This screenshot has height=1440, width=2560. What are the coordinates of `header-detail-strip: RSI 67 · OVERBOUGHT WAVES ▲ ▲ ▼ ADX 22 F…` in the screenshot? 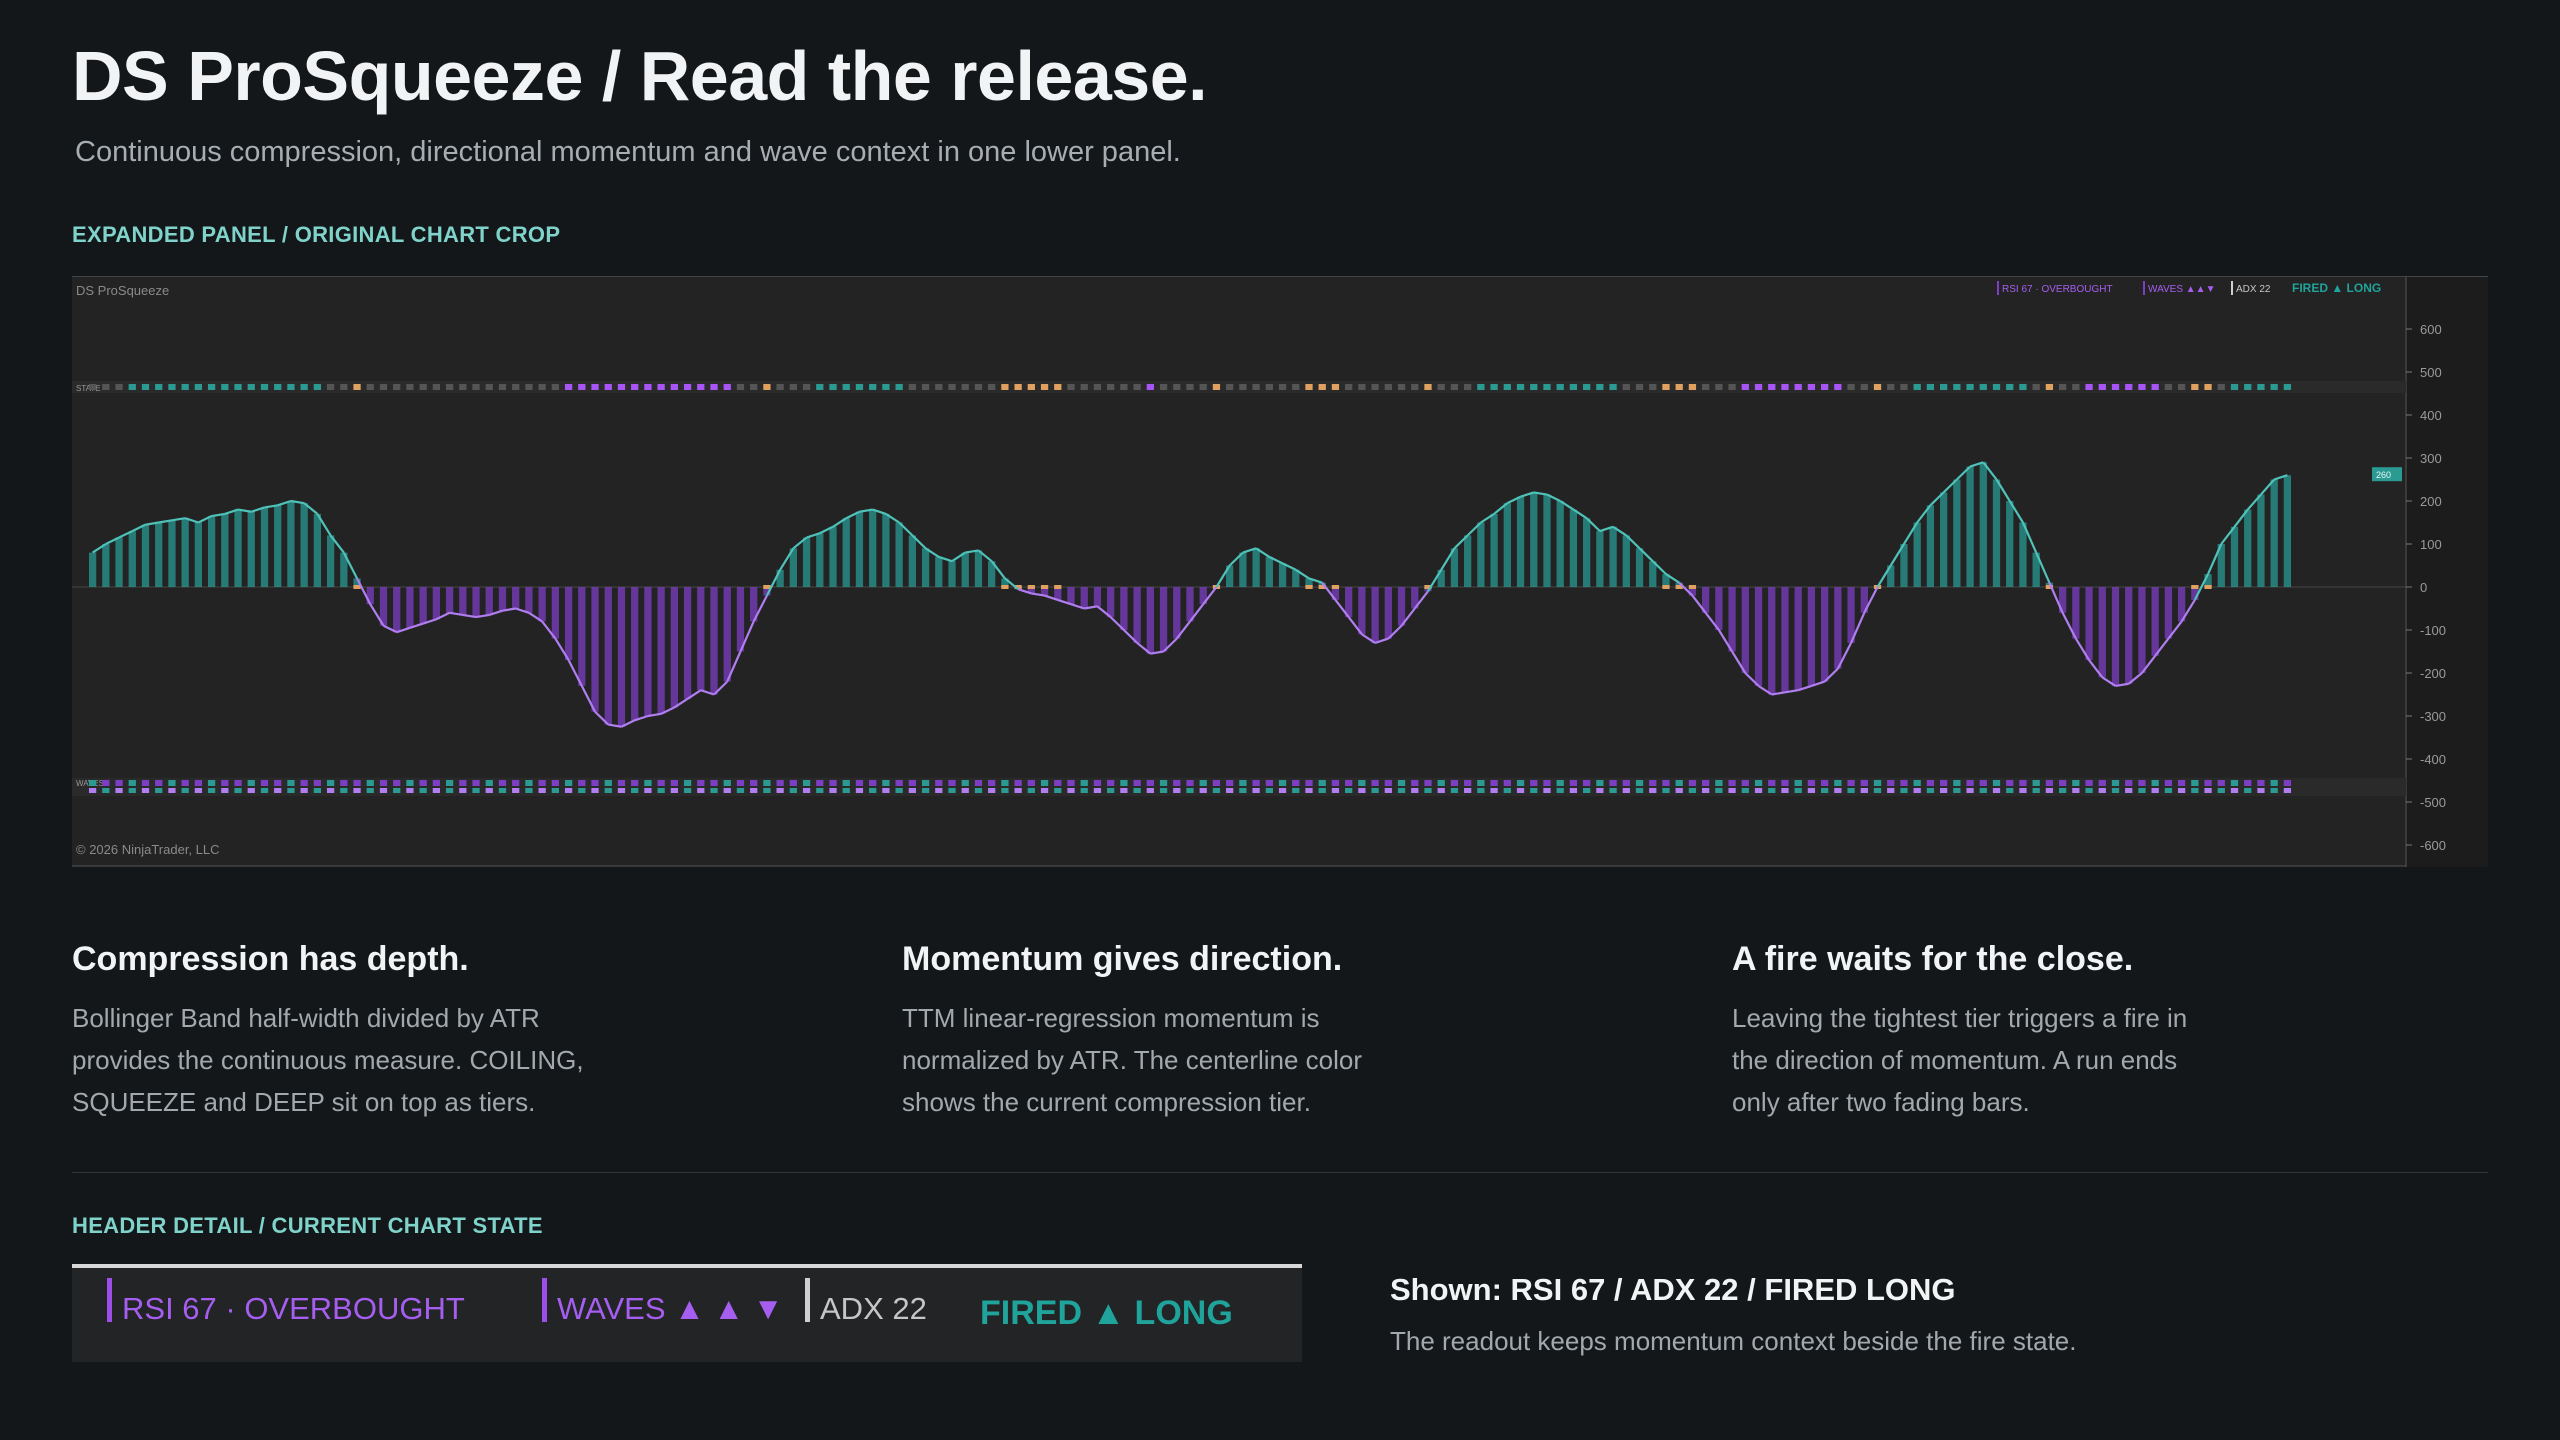 It's located at (687, 1313).